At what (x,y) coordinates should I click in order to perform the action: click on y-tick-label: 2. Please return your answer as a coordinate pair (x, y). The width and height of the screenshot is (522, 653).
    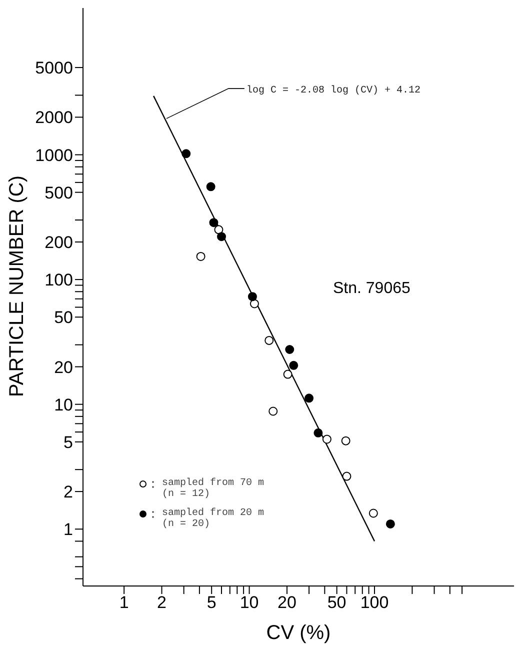
    Looking at the image, I should click on (68, 492).